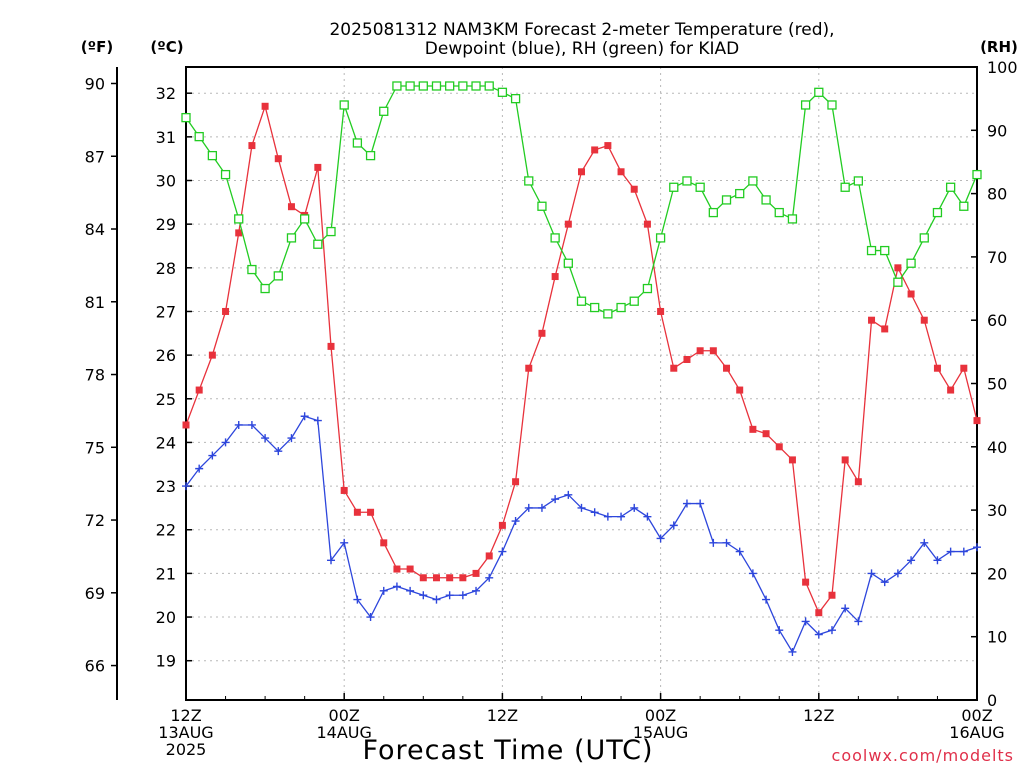 This screenshot has height=768, width=1024. What do you see at coordinates (186, 749) in the screenshot?
I see `x-tick-label: 2025` at bounding box center [186, 749].